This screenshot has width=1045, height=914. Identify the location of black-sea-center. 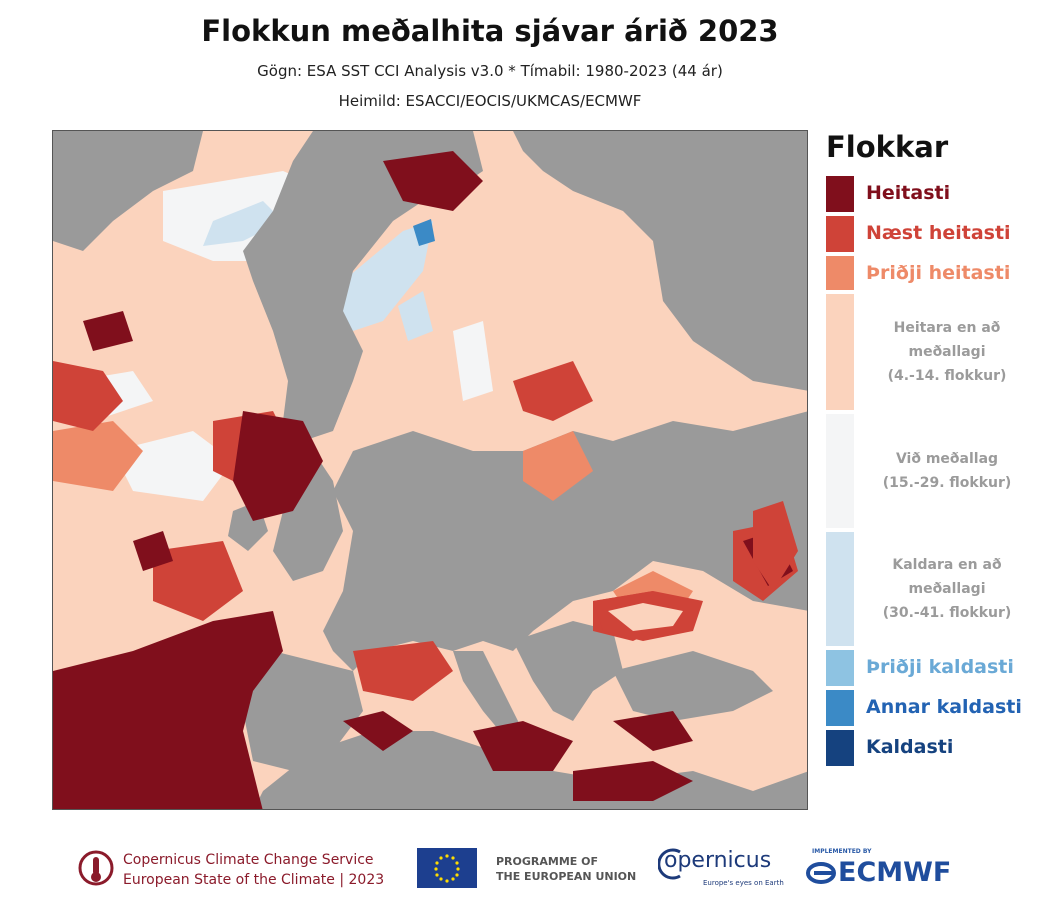
(645, 617).